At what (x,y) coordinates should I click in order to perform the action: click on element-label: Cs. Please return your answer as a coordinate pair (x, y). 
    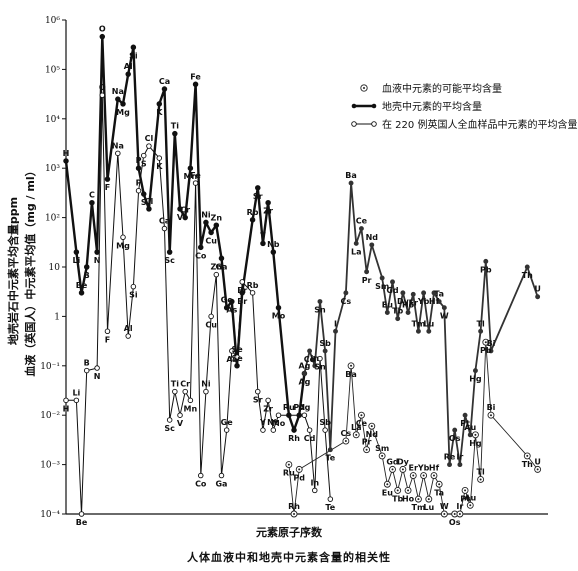
    Looking at the image, I should click on (346, 301).